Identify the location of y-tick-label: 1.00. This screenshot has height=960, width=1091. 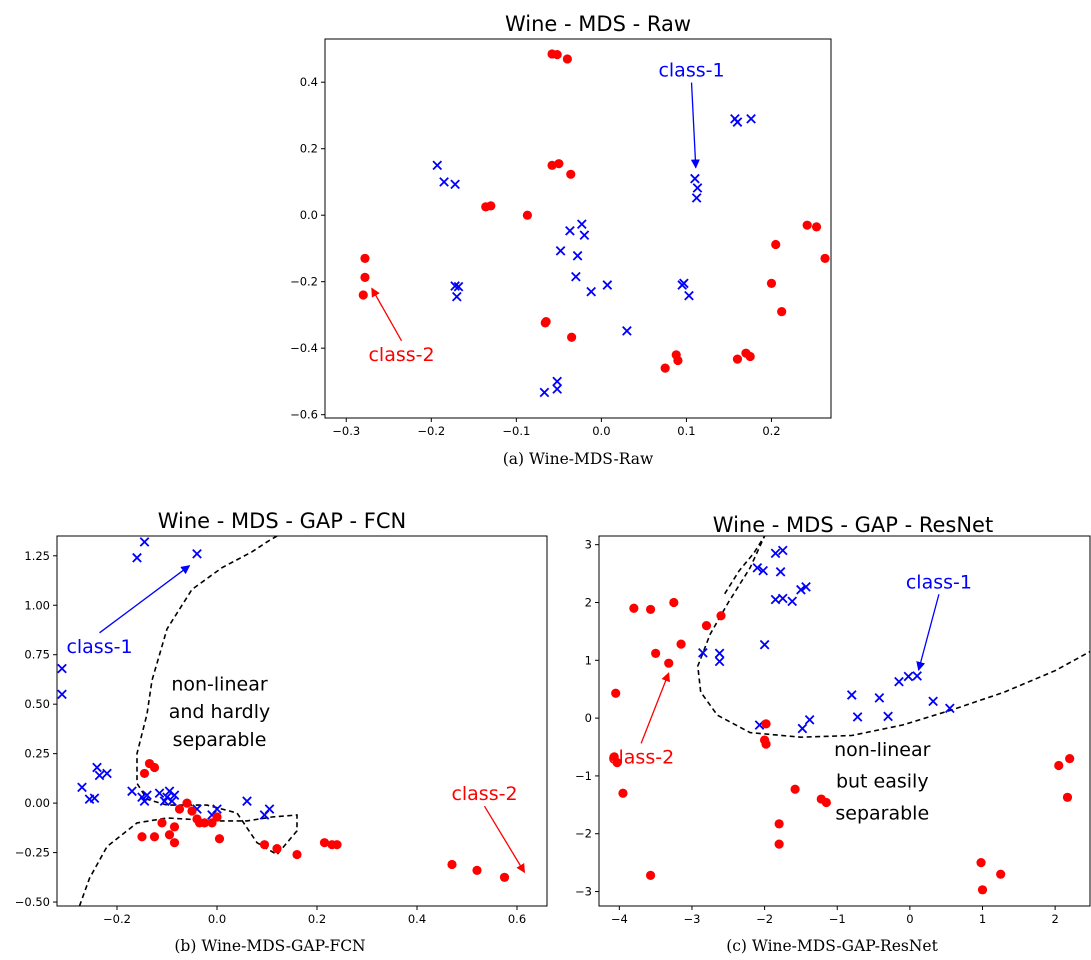
(37, 605).